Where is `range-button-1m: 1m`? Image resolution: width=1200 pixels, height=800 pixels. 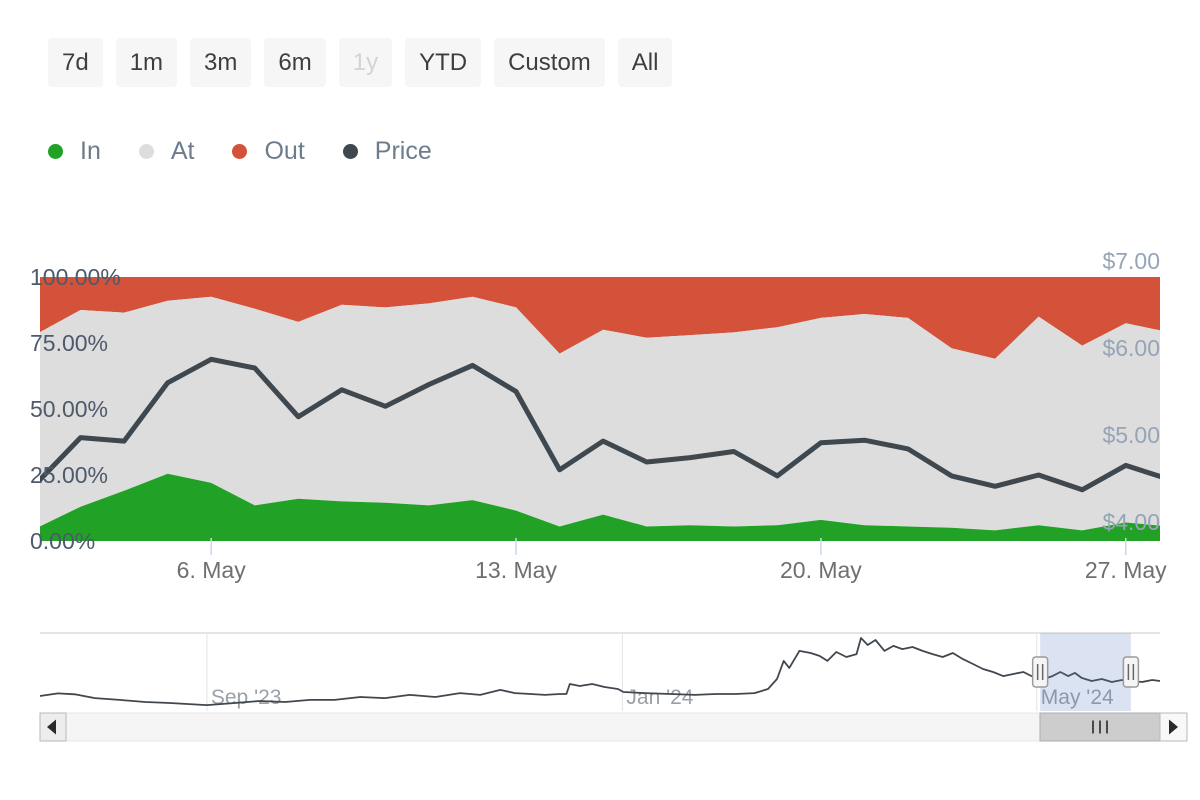 range-button-1m: 1m is located at coordinates (146, 62).